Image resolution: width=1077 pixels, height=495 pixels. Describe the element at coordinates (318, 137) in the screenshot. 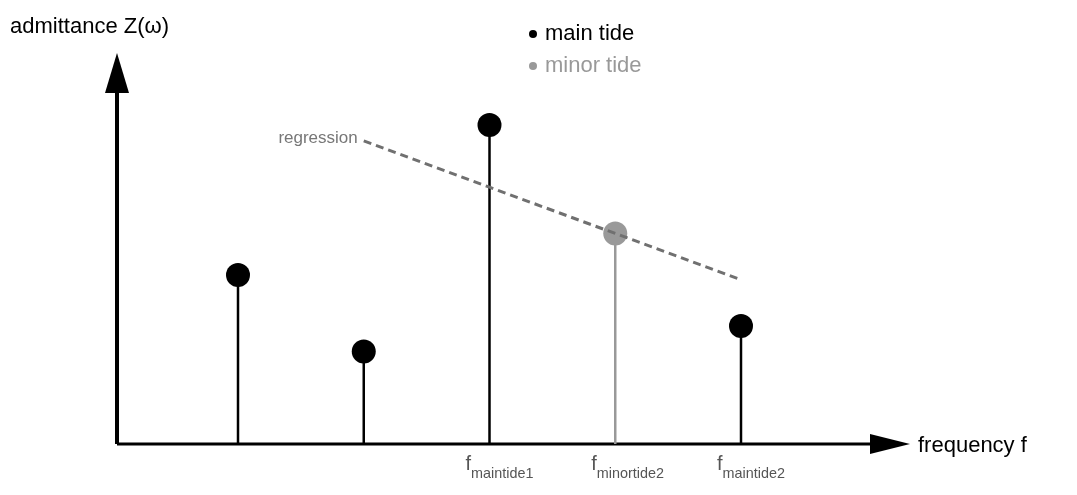

I see `annotation: regression` at that location.